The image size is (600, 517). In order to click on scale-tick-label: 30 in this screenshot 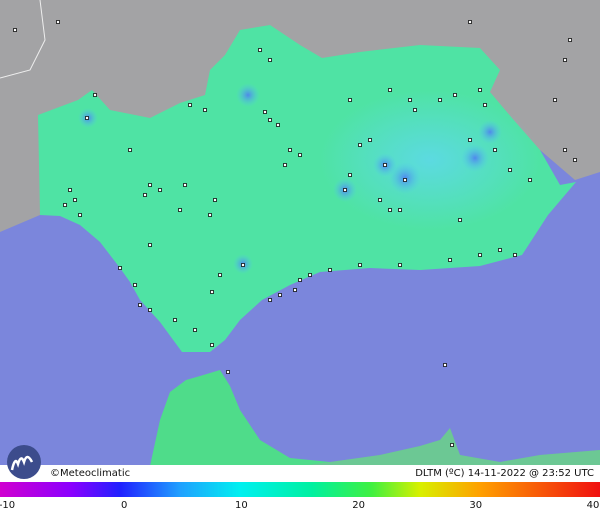, I will do `click(475, 505)`.